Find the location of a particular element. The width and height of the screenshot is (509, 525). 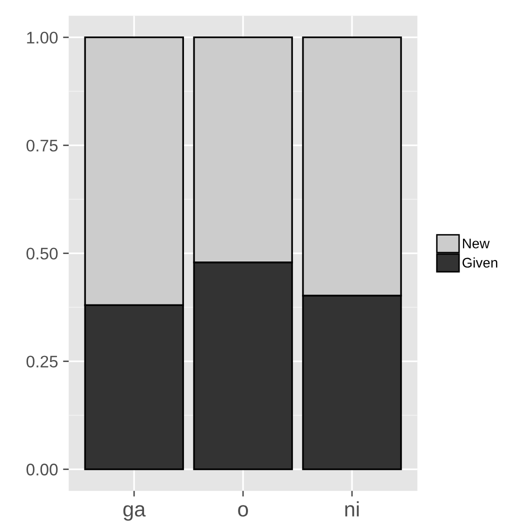

x-tick-label: ni is located at coordinates (352, 508).